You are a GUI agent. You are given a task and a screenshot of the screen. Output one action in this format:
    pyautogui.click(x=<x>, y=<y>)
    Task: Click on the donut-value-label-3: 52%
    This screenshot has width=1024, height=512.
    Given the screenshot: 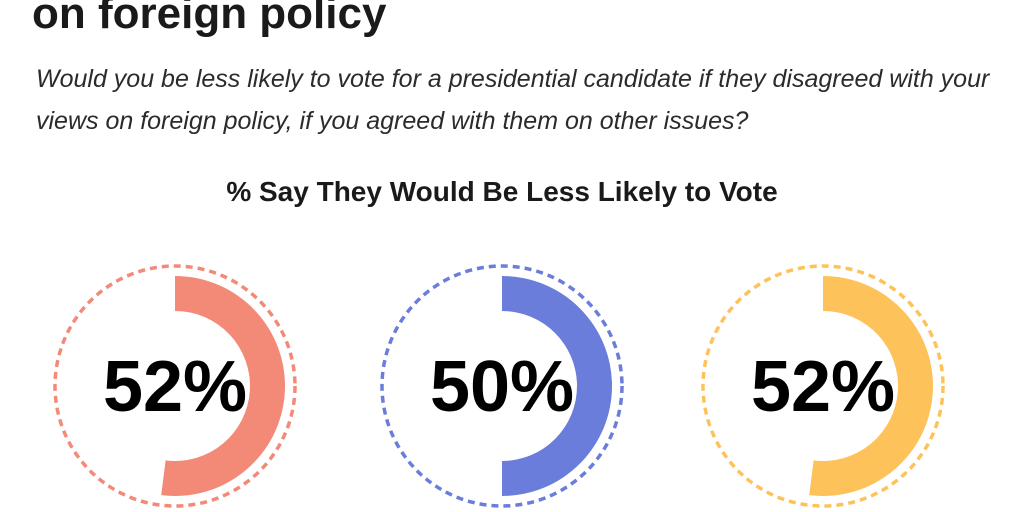 What is the action you would take?
    pyautogui.click(x=823, y=387)
    